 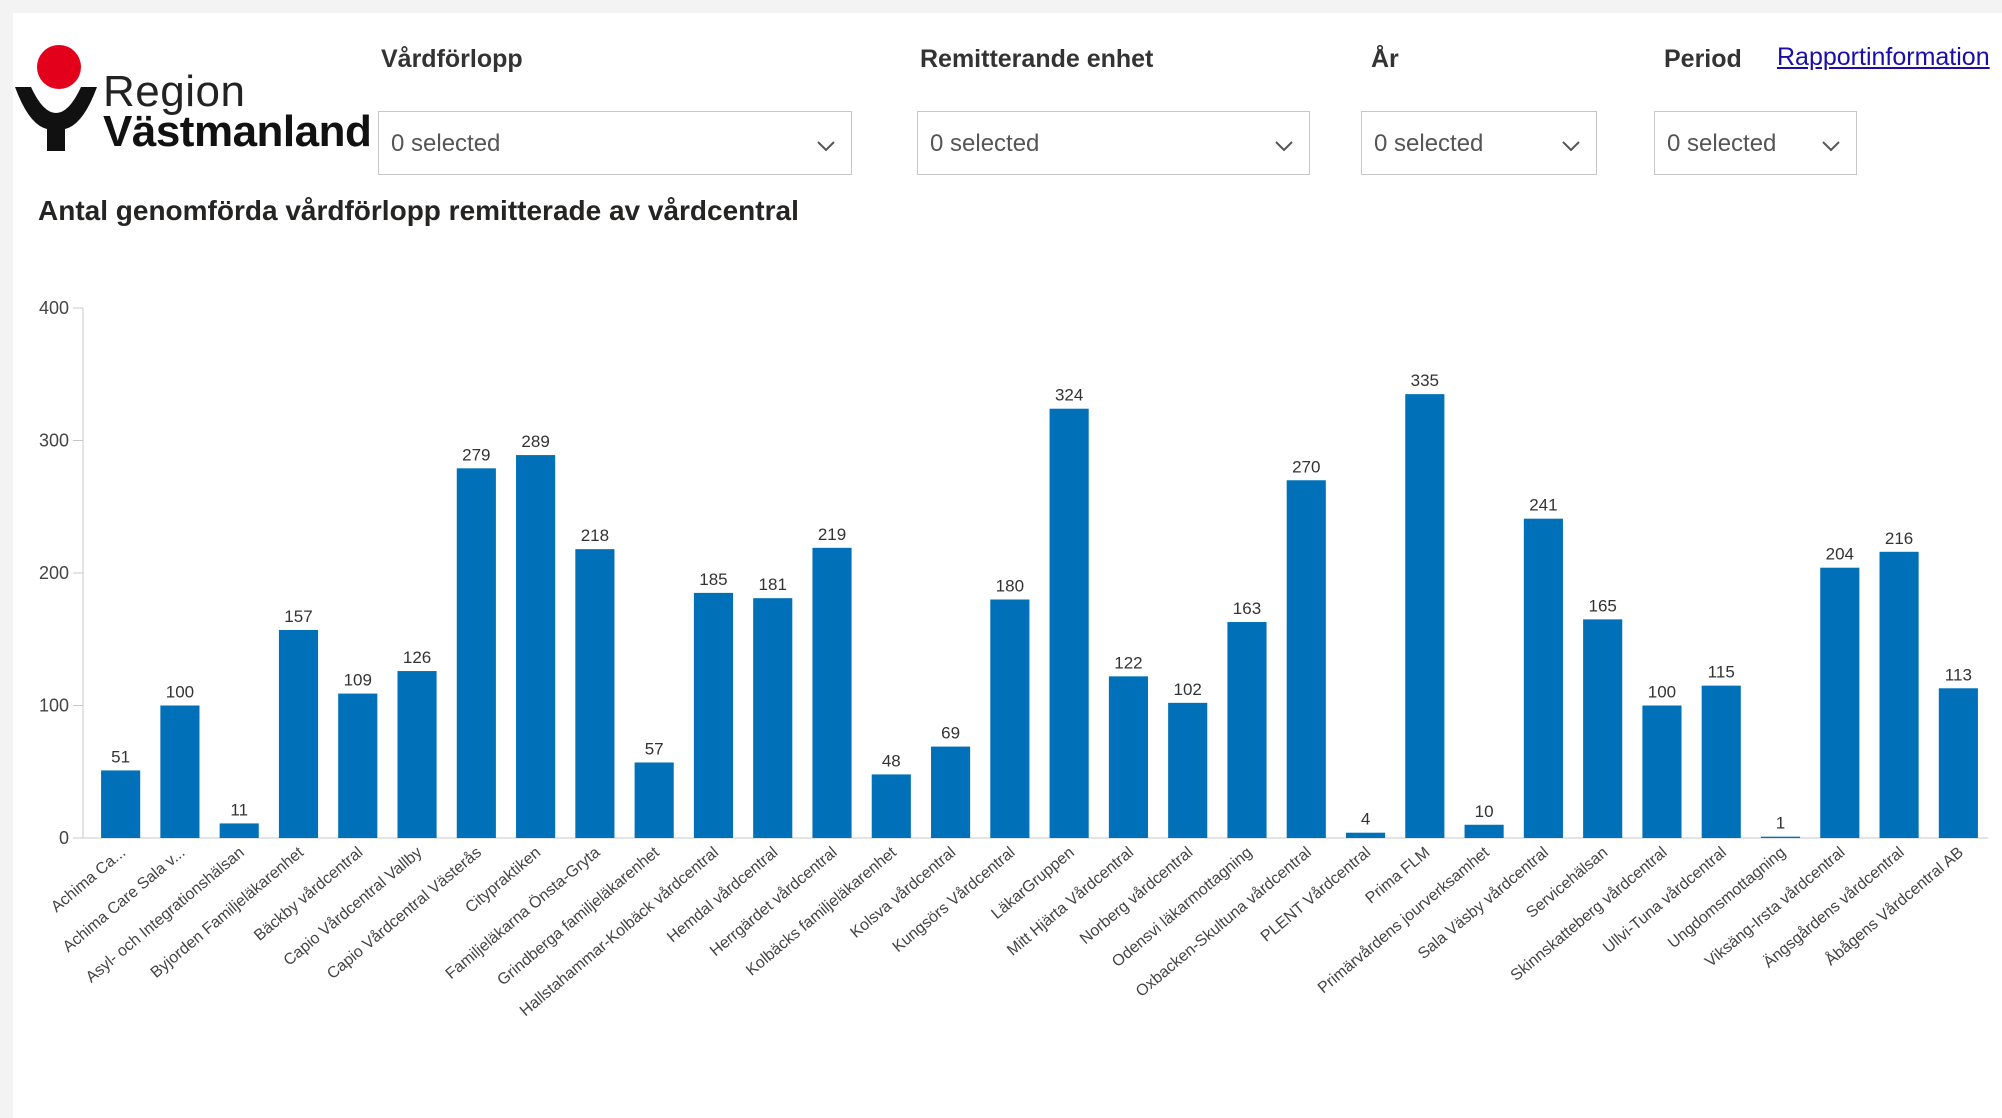 I want to click on ar-dropdown: 0 selected, so click(x=1479, y=143).